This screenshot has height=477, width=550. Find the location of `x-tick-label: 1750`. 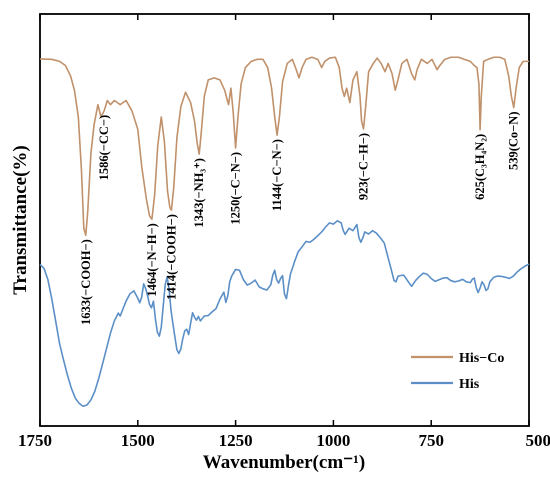

x-tick-label: 1750 is located at coordinates (35, 440).